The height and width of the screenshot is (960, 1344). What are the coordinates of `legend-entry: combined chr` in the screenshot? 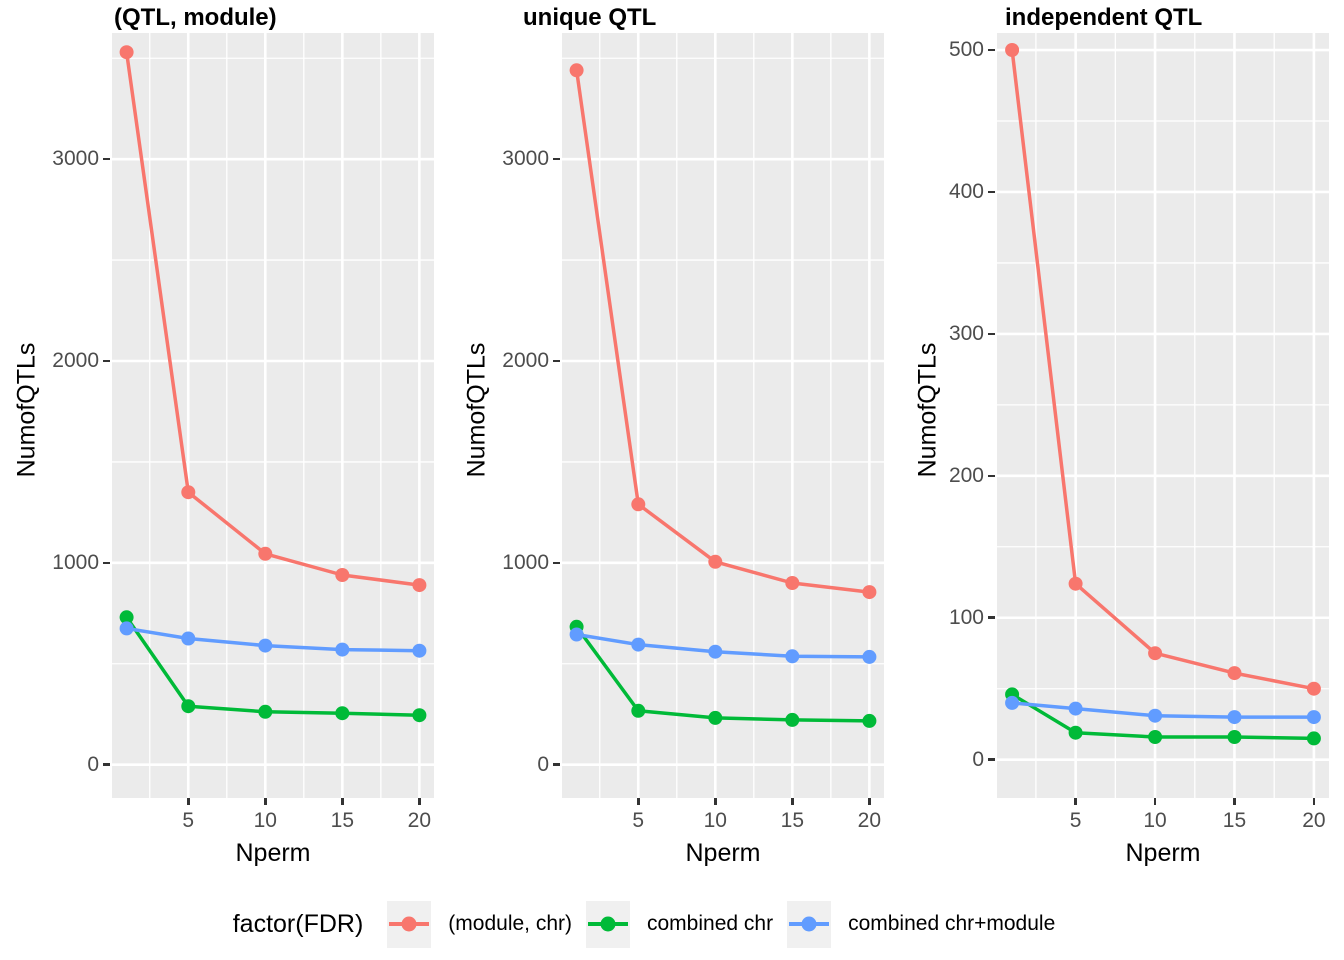 It's located at (680, 924).